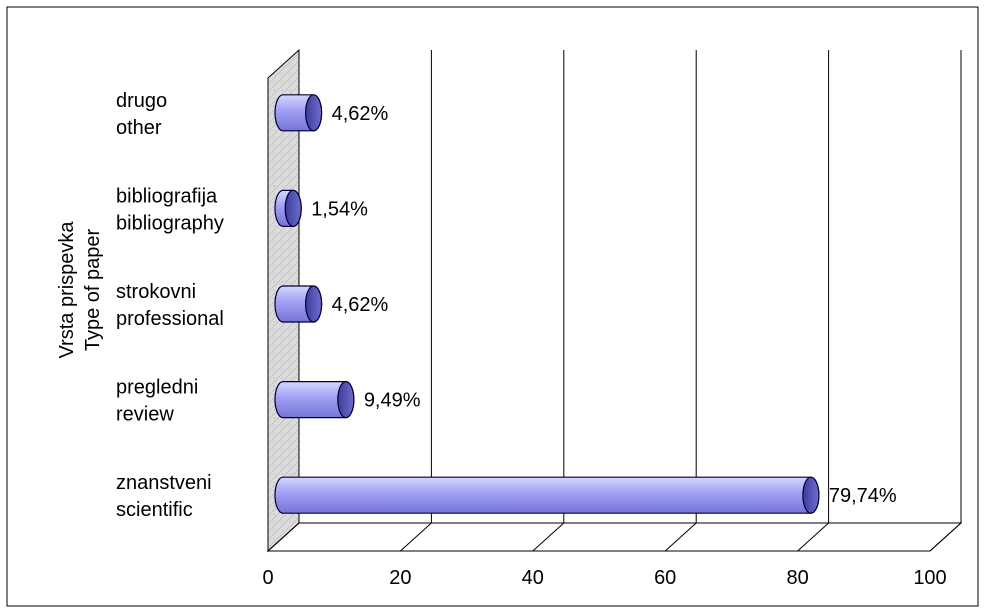 The width and height of the screenshot is (985, 613). What do you see at coordinates (145, 415) in the screenshot?
I see `category-label: review` at bounding box center [145, 415].